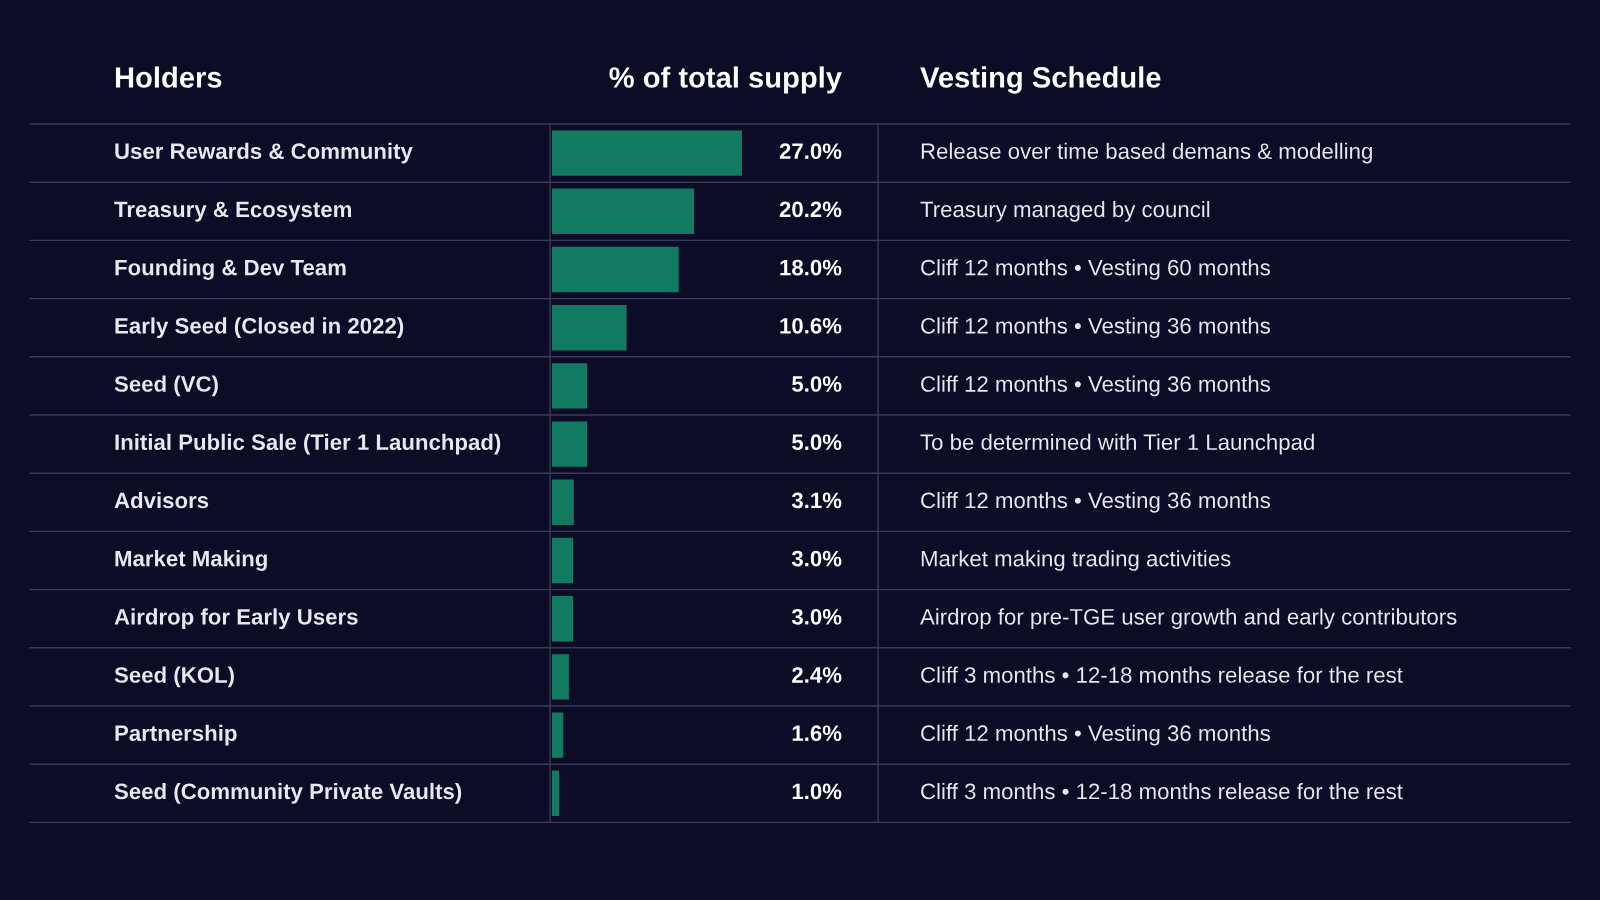  What do you see at coordinates (817, 733) in the screenshot?
I see `data-label: 1.6%` at bounding box center [817, 733].